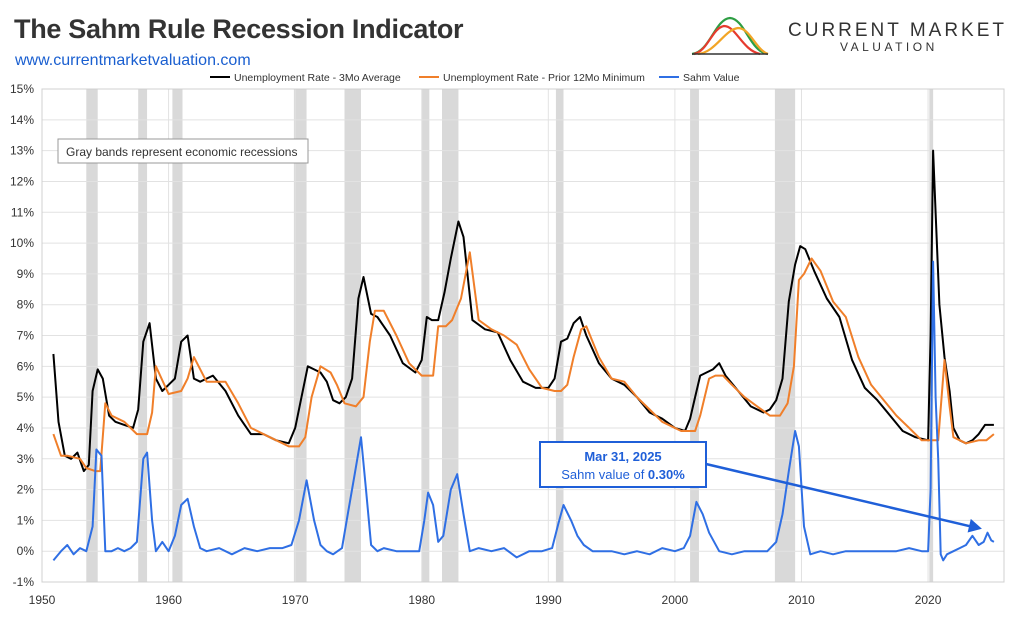  What do you see at coordinates (22, 181) in the screenshot?
I see `y-tick-label: 12%` at bounding box center [22, 181].